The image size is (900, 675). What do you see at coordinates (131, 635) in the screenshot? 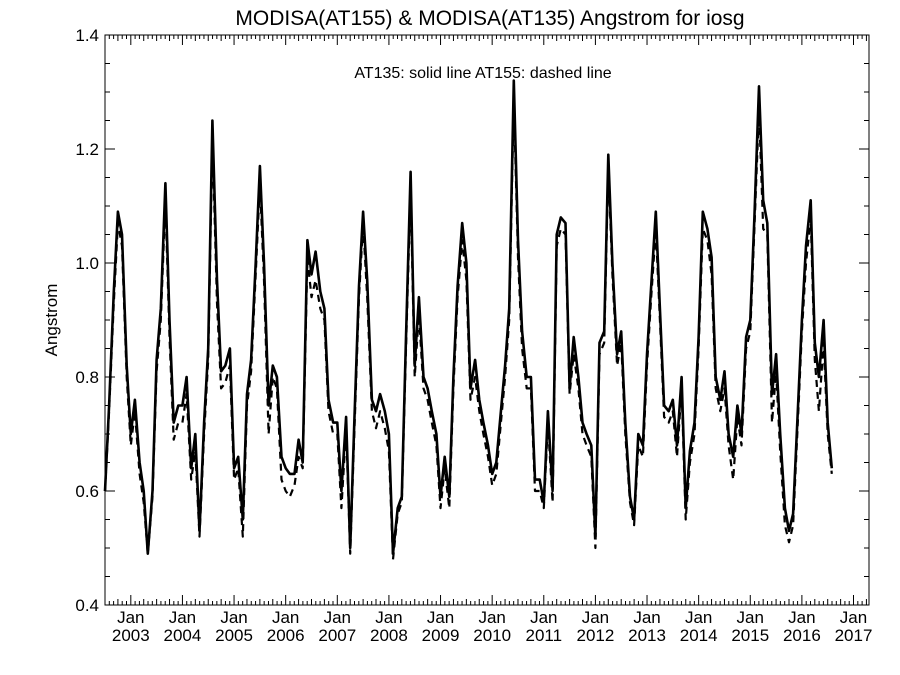
I see `x-tick-year-label: 2003` at bounding box center [131, 635].